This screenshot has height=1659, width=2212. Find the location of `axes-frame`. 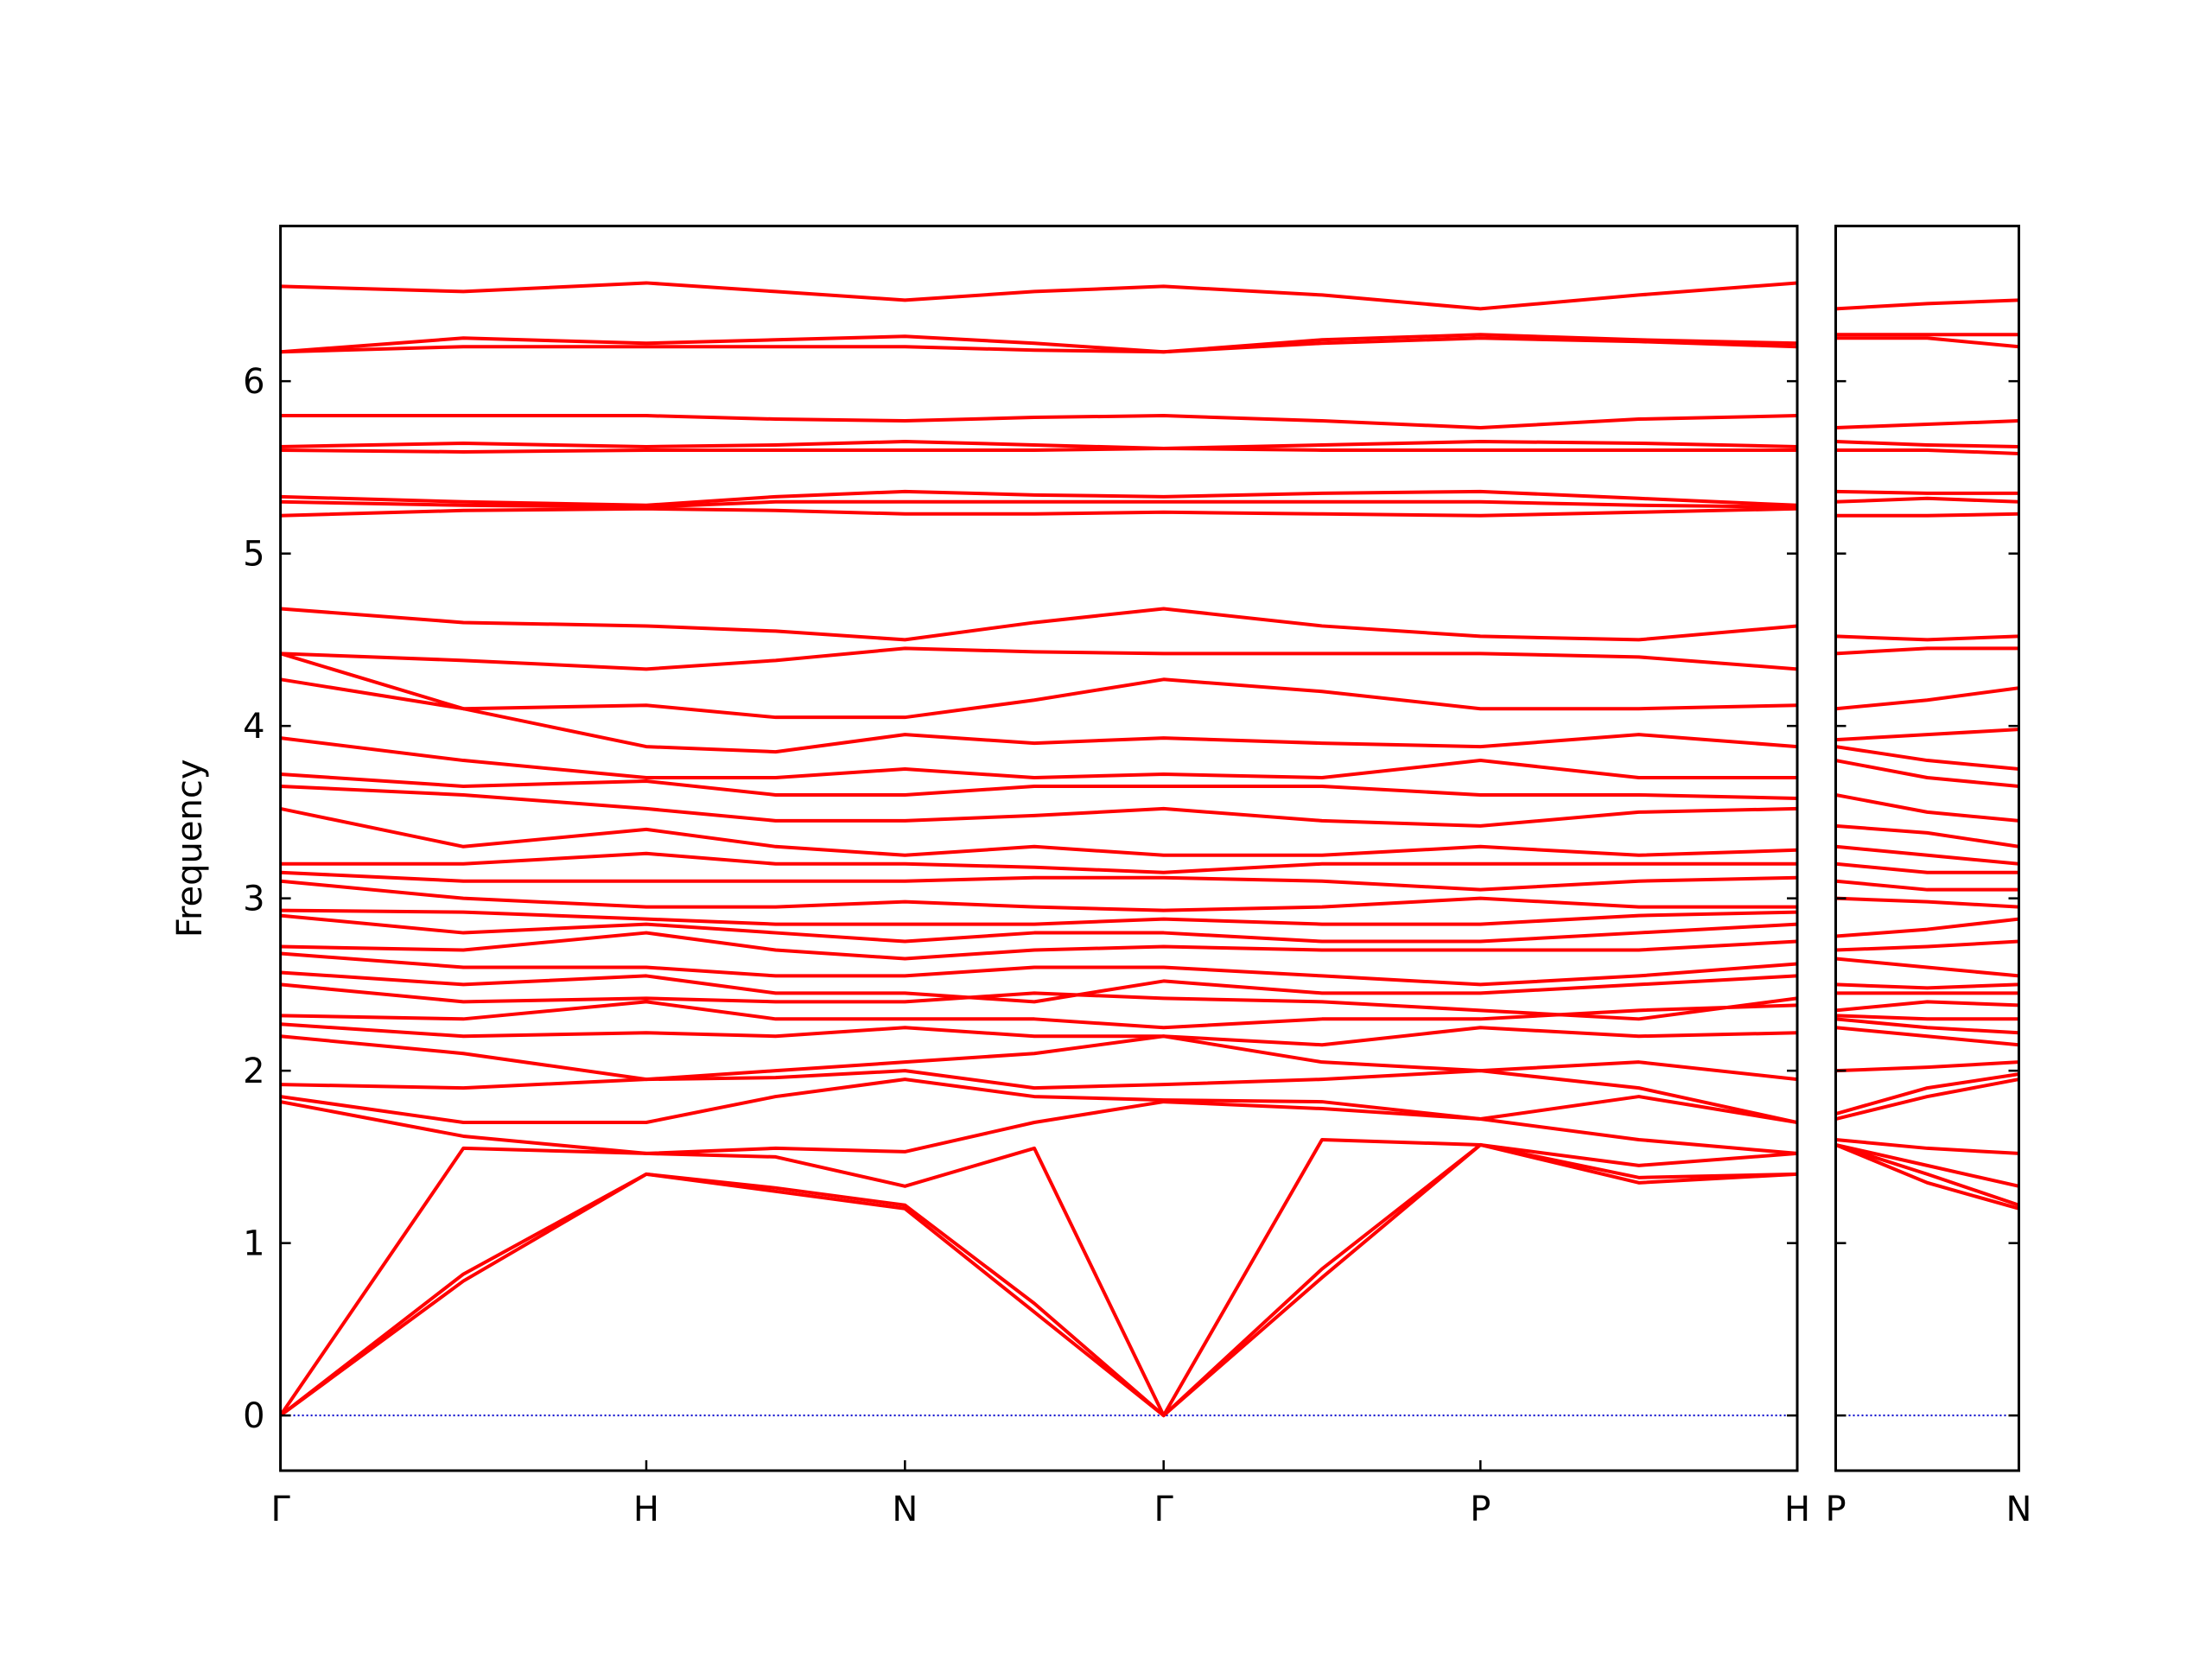

axes-frame is located at coordinates (1927, 848).